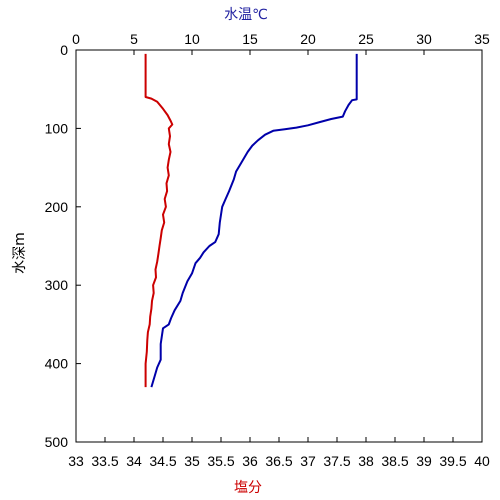 Image resolution: width=500 pixels, height=500 pixels. What do you see at coordinates (20, 253) in the screenshot?
I see `left-axis-title: 水深m` at bounding box center [20, 253].